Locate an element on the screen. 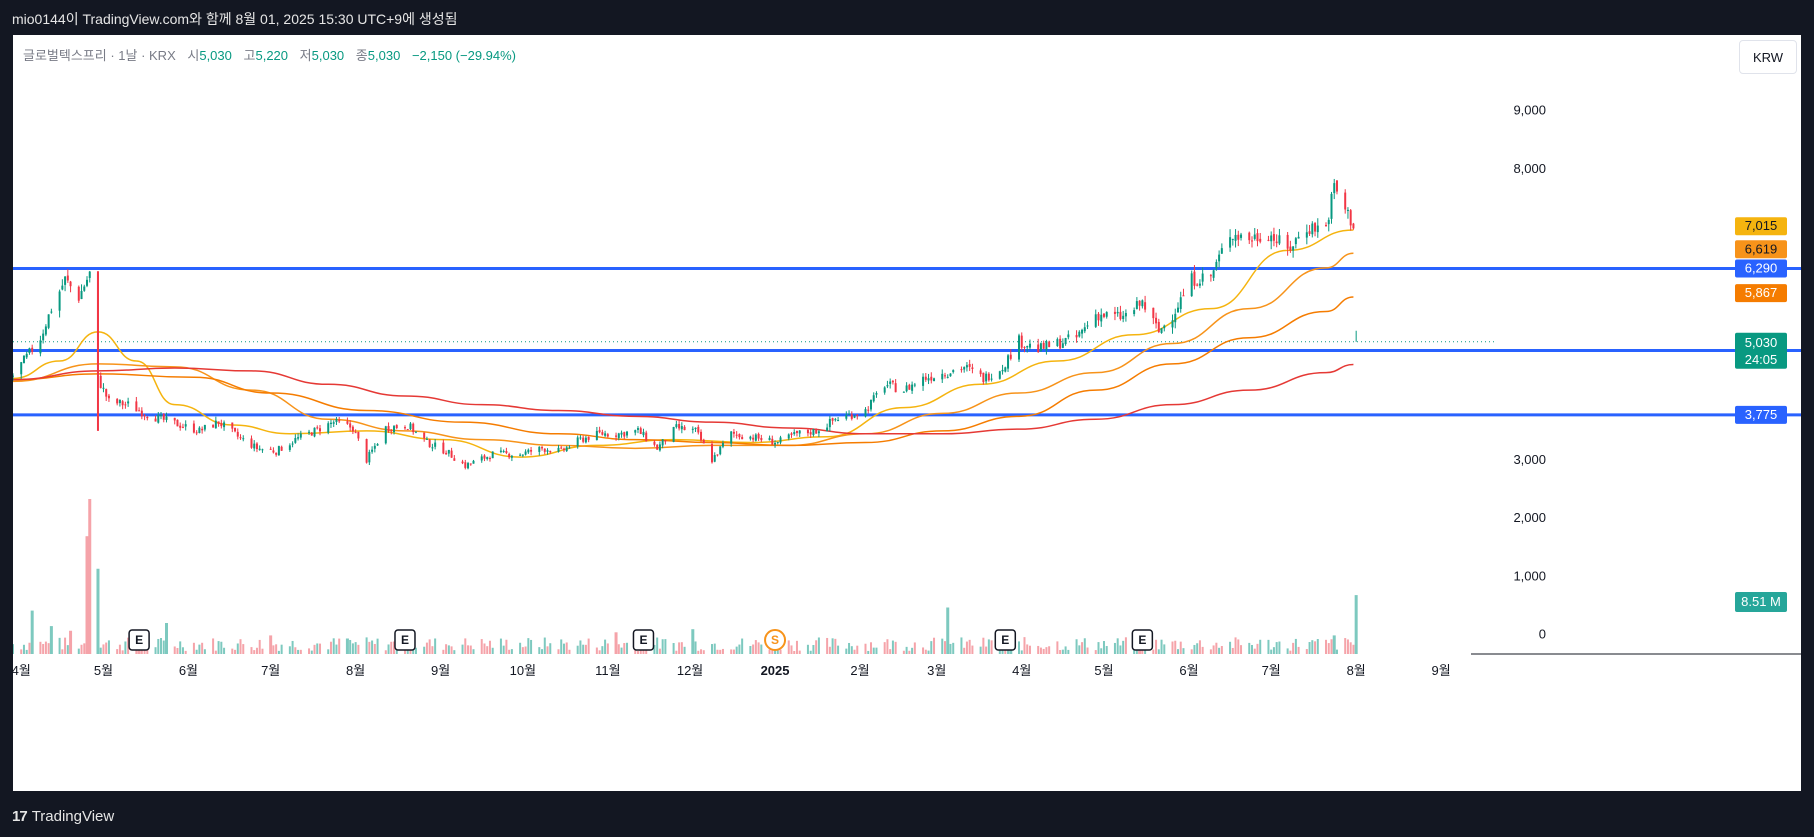 The height and width of the screenshot is (837, 1814). price-tag-label: 6,619 is located at coordinates (1761, 248).